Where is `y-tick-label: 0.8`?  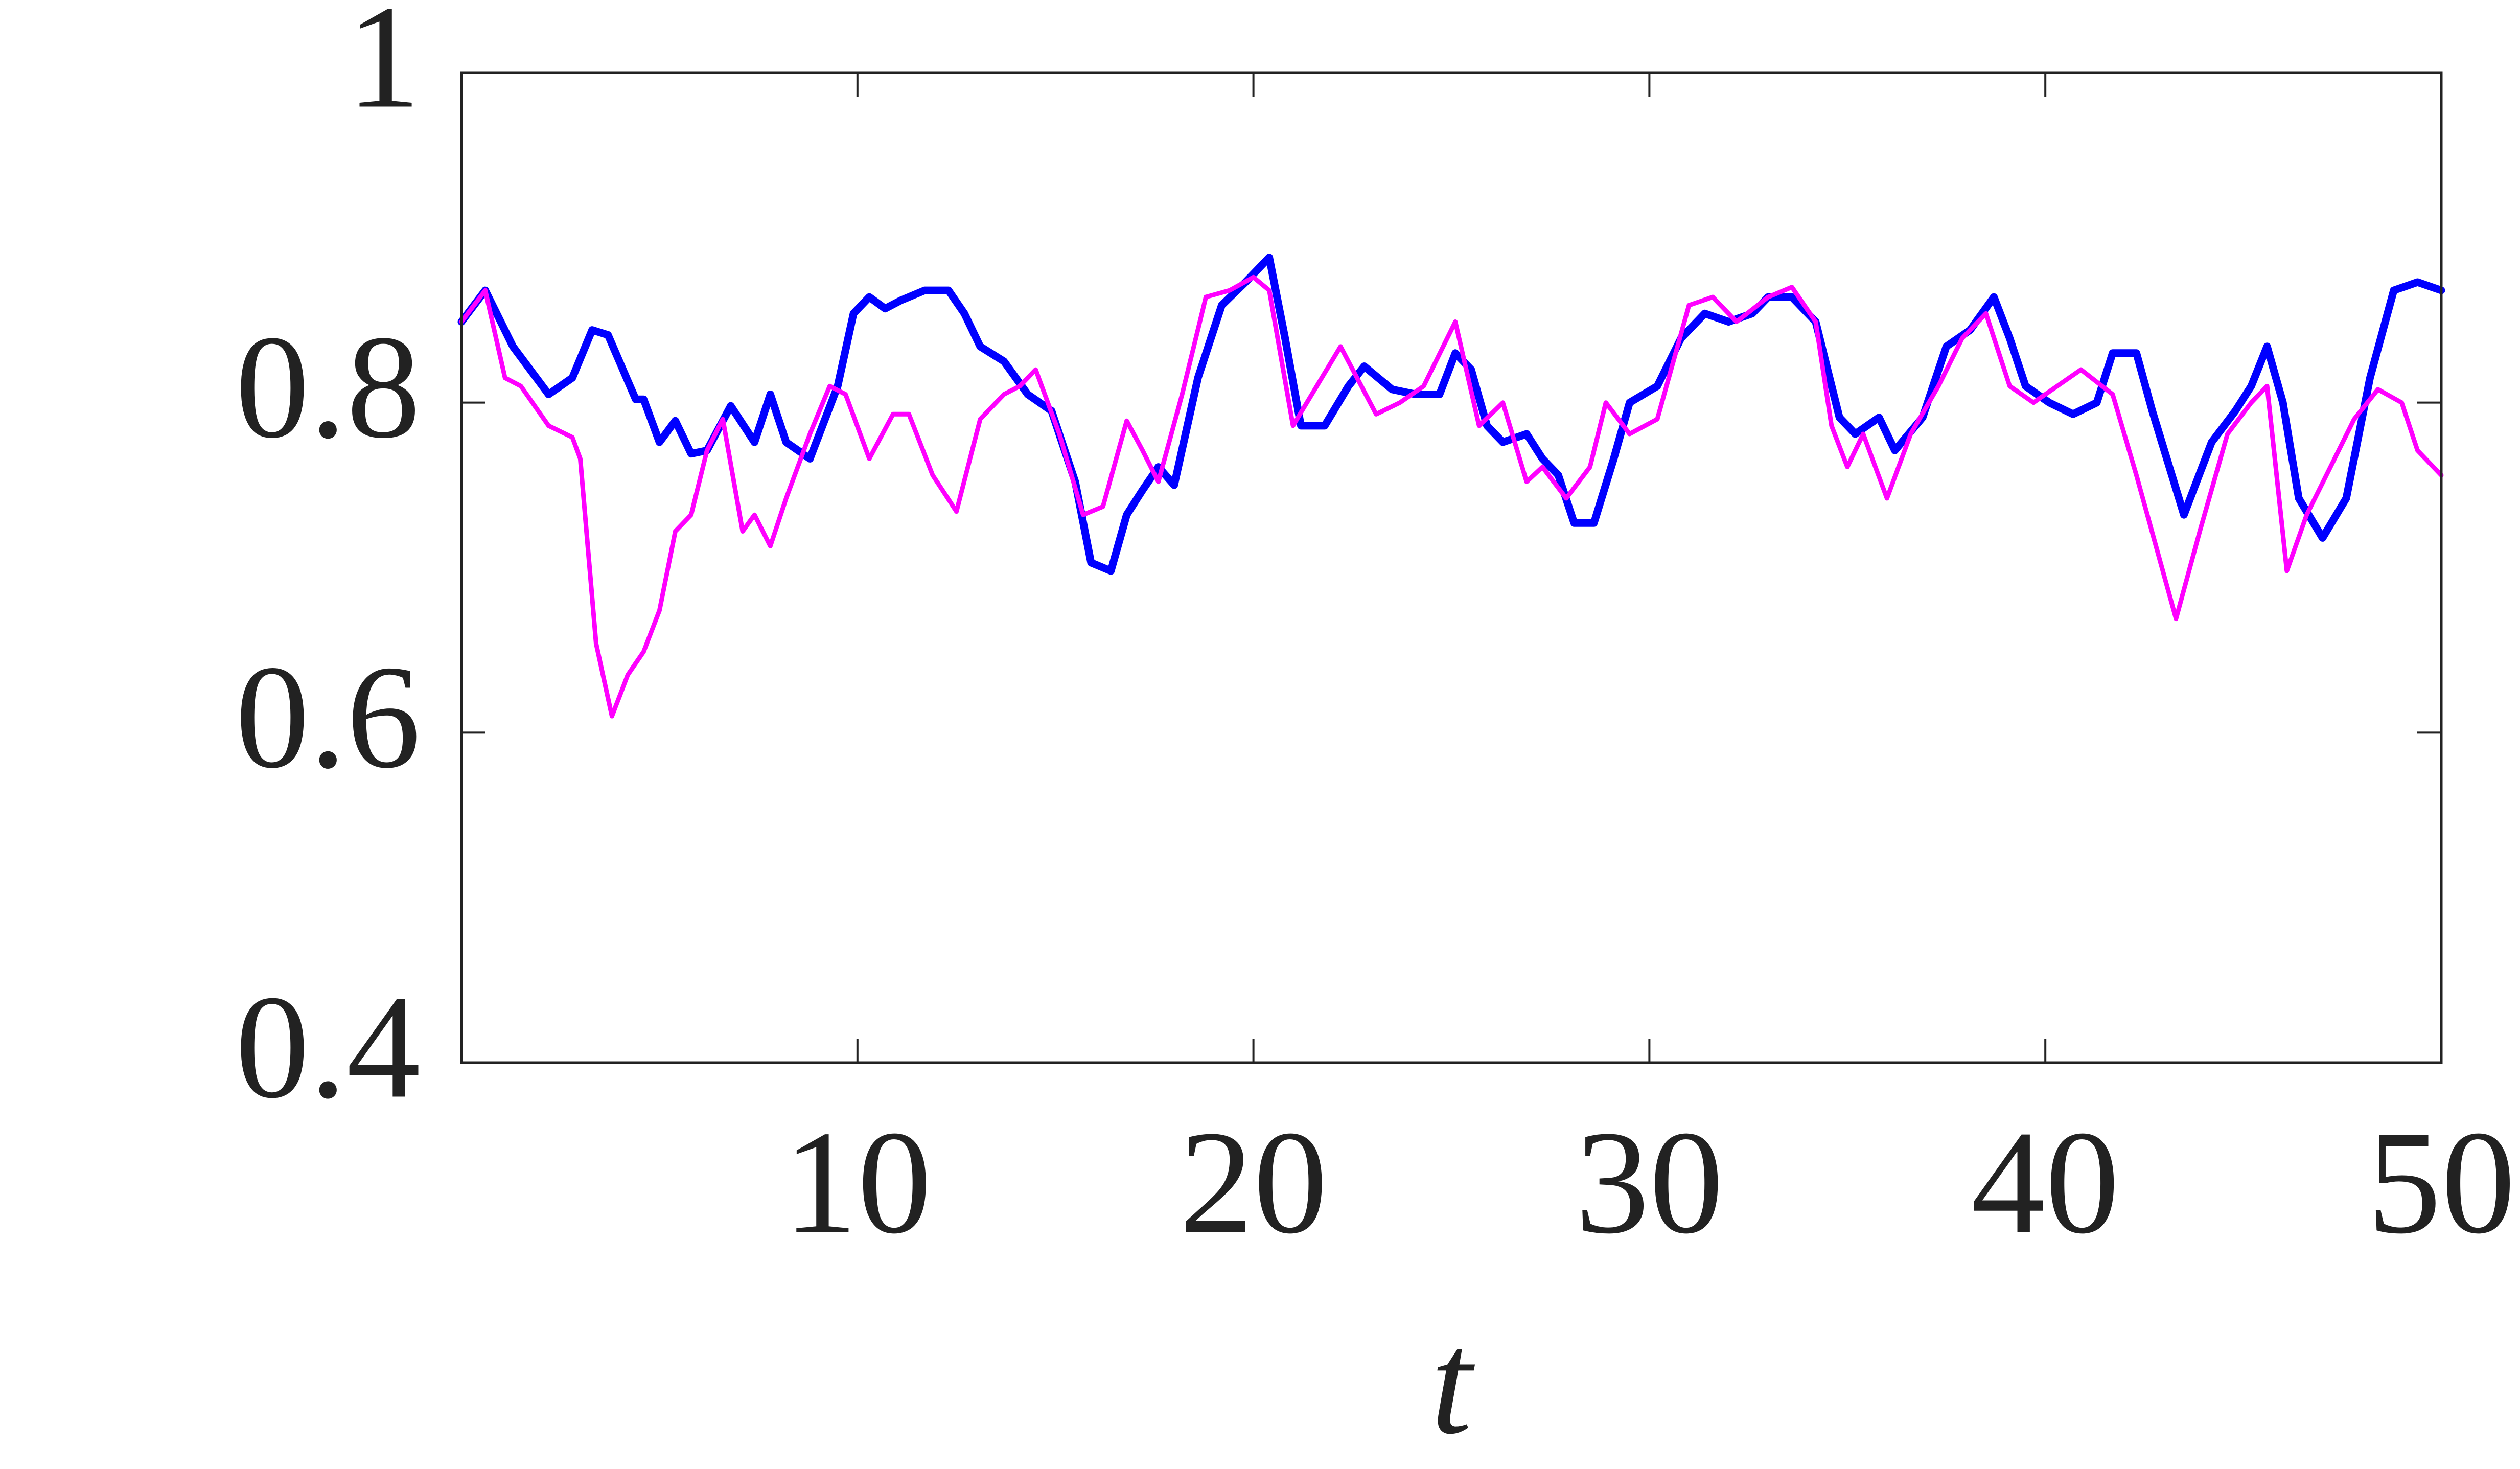 y-tick-label: 0.8 is located at coordinates (328, 387).